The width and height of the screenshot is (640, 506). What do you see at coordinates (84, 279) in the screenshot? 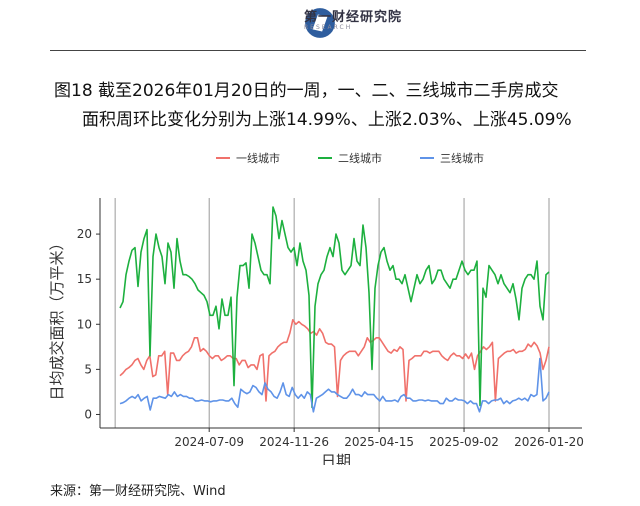
I see `y-tick-label-3: 15` at bounding box center [84, 279].